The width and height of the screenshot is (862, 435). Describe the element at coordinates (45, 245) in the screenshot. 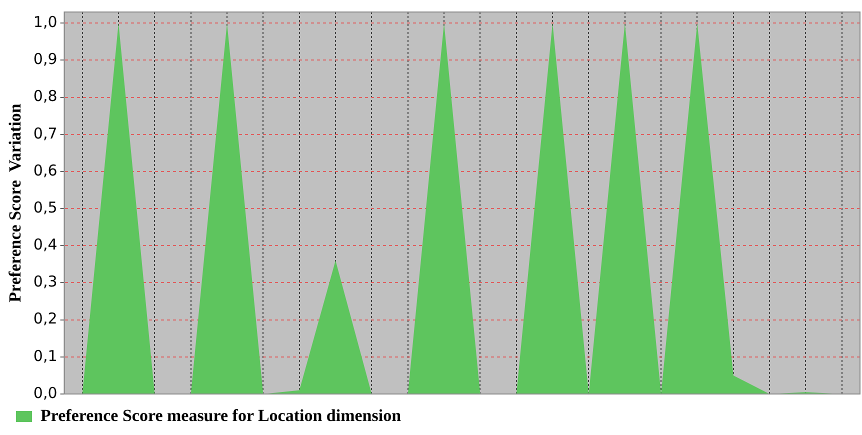

I see `y-tick-label: 0,4` at that location.